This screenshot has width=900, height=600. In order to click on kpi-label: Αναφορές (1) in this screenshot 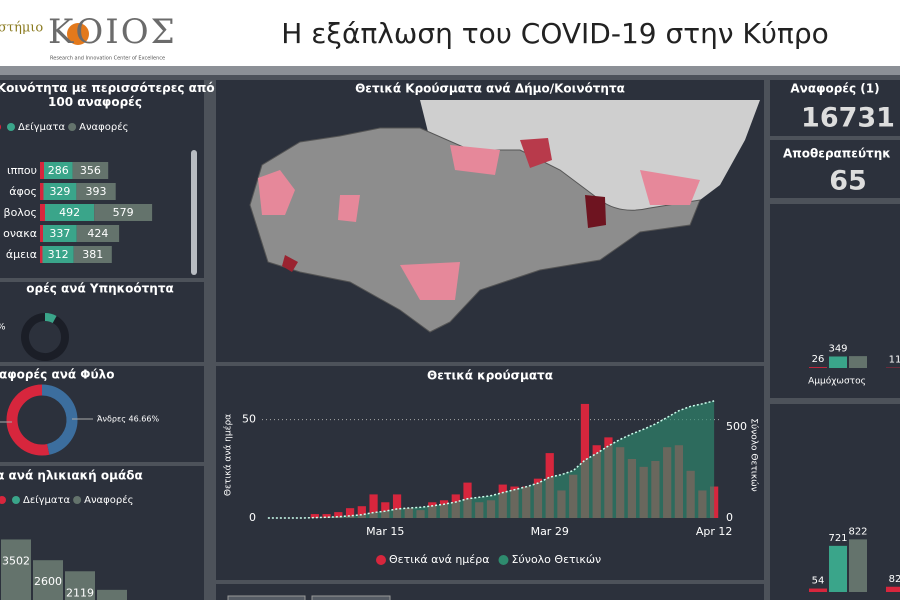, I will do `click(834, 89)`.